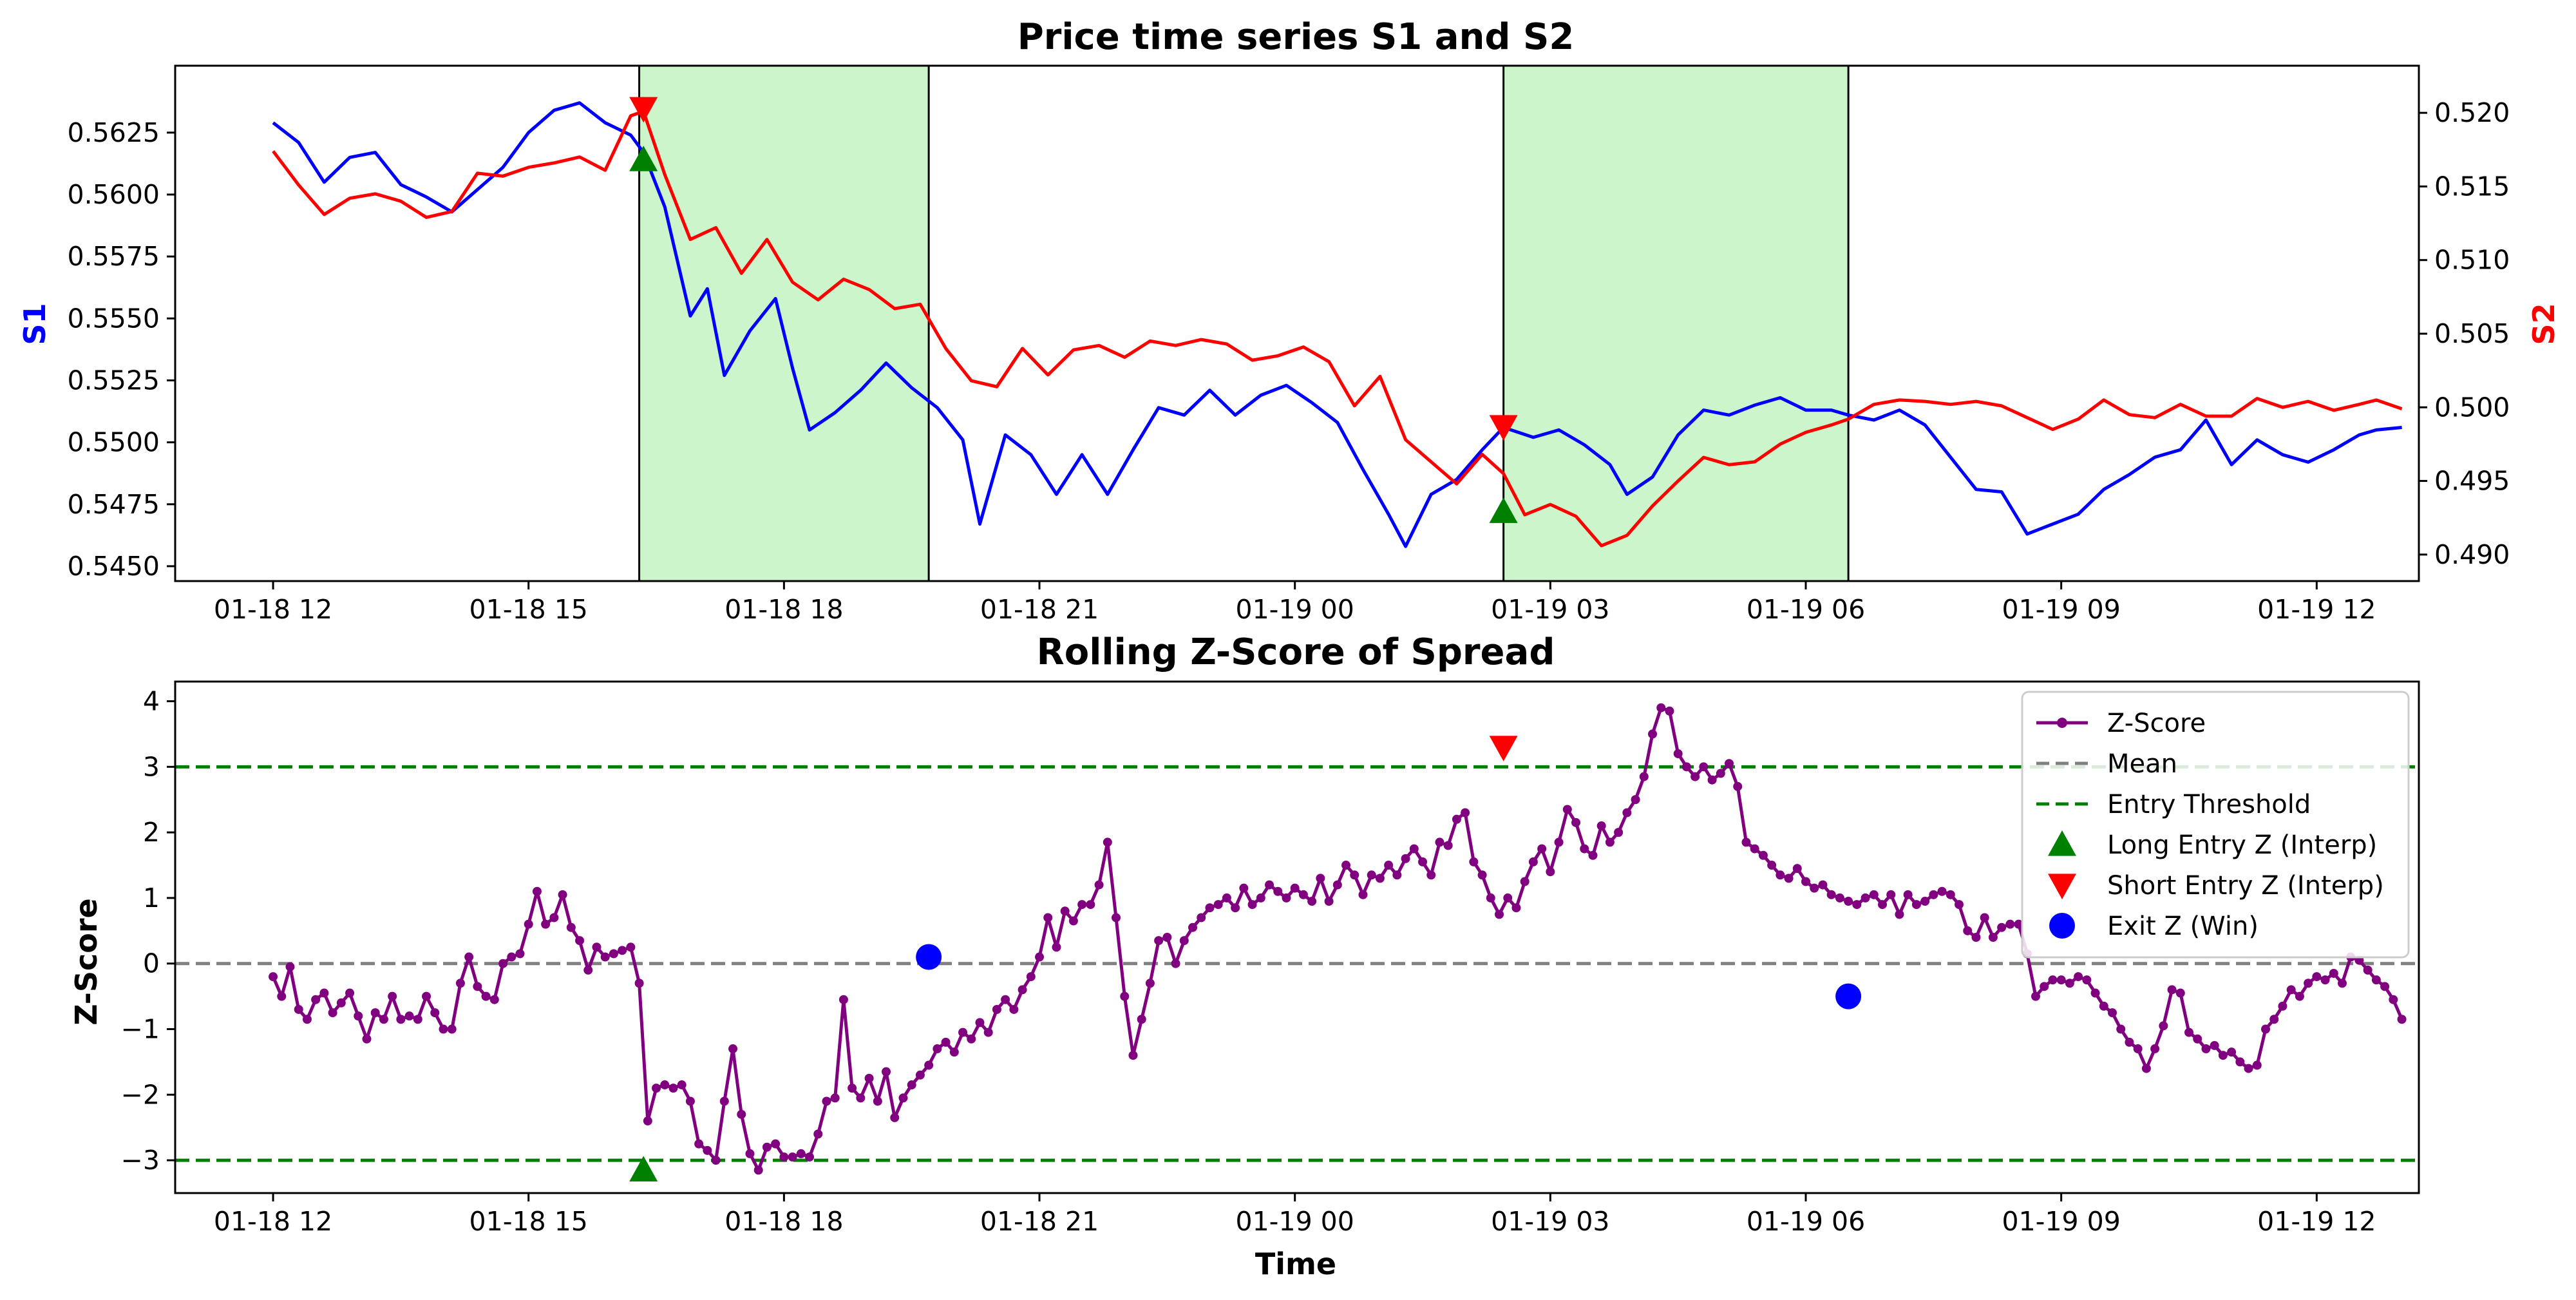 The image size is (2576, 1300). What do you see at coordinates (2242, 845) in the screenshot?
I see `legend-label: Long Entry Z (Interp)` at bounding box center [2242, 845].